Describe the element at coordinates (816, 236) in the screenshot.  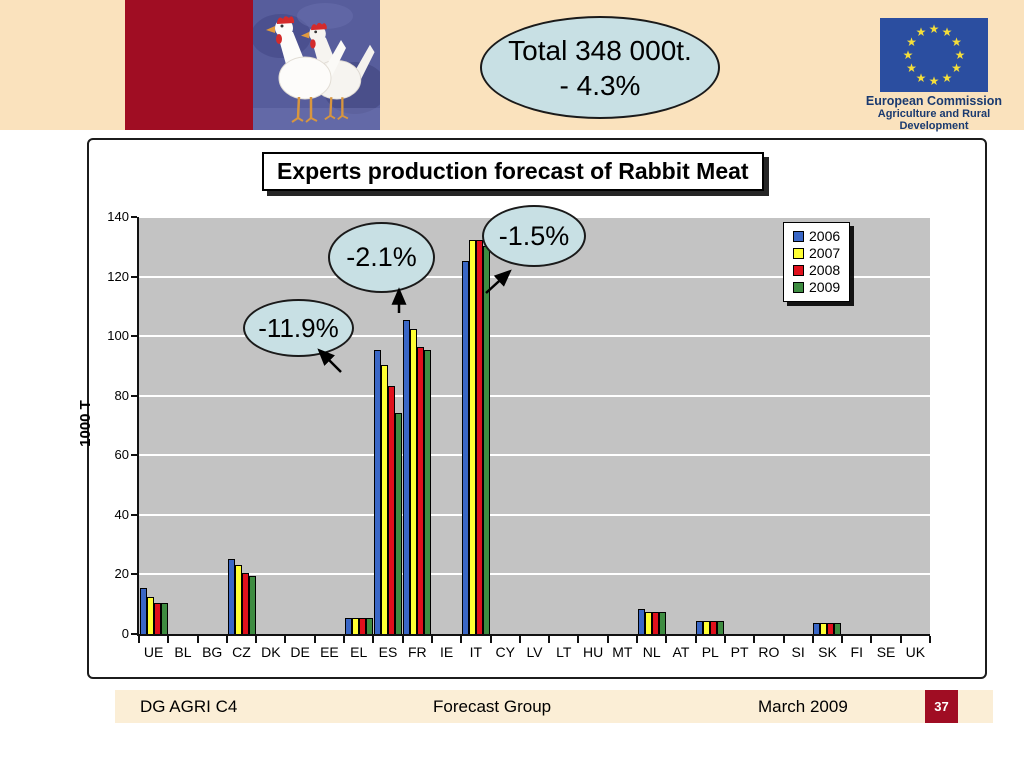
I see `legend-item-2006: 2006` at that location.